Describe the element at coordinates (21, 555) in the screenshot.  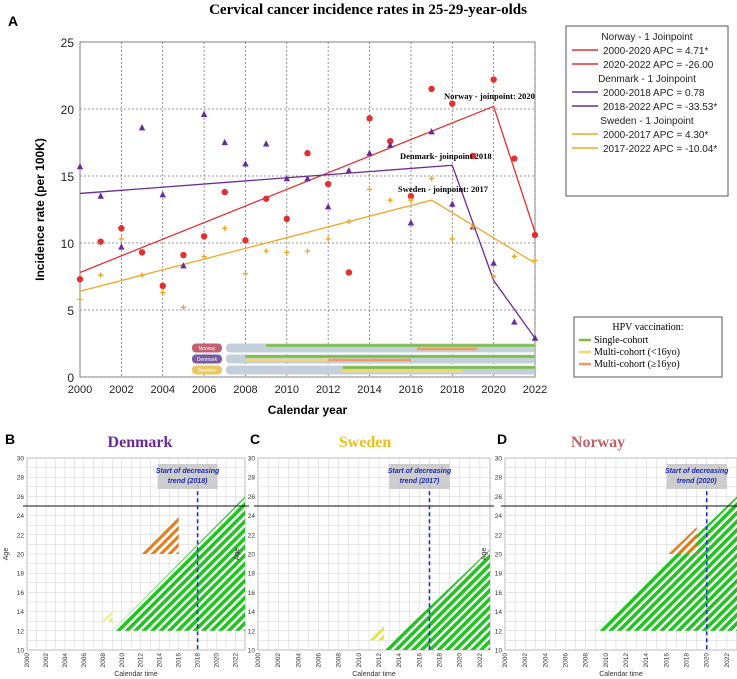
I see `lexis-y-tick: 20` at that location.